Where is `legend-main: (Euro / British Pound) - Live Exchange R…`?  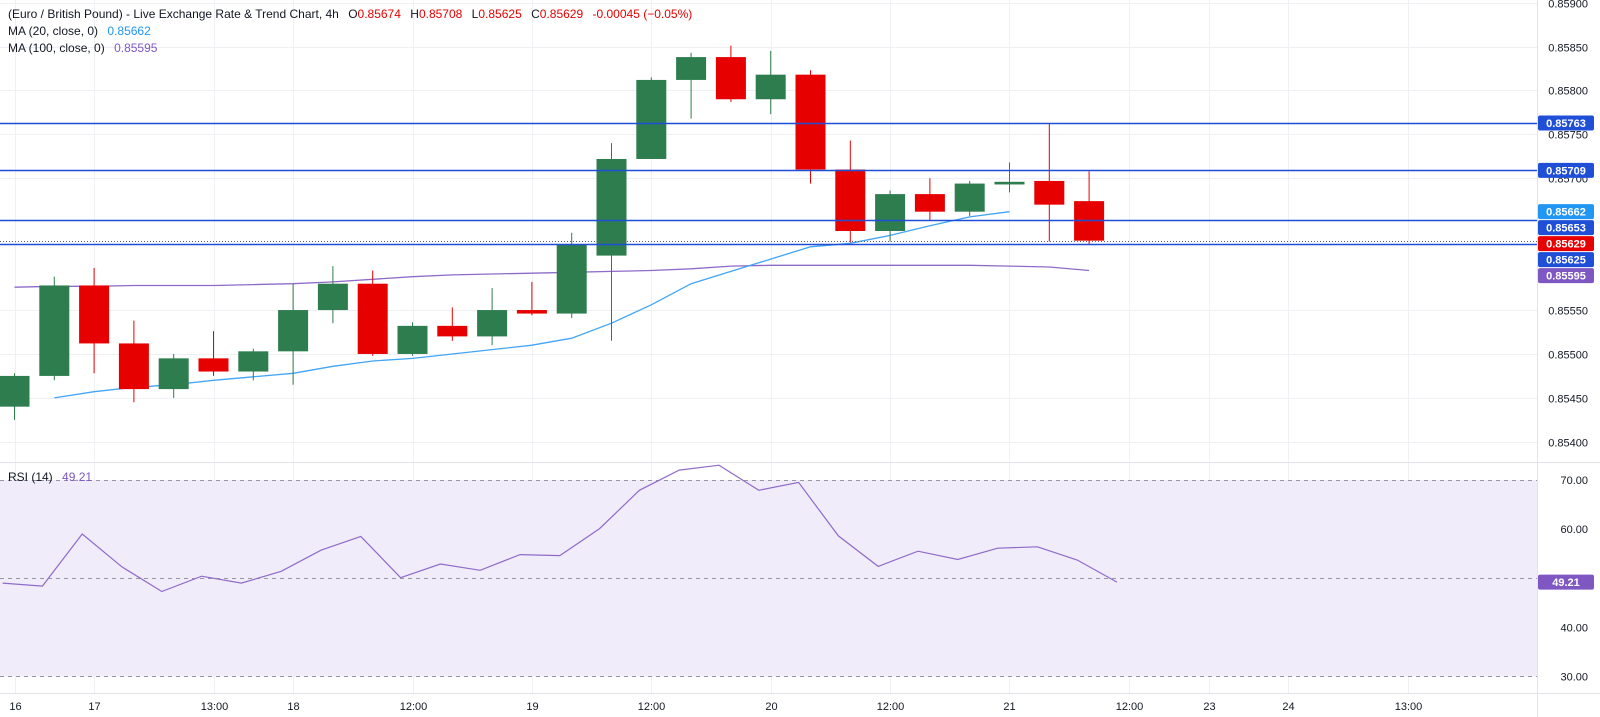 legend-main: (Euro / British Pound) - Live Exchange R… is located at coordinates (350, 14).